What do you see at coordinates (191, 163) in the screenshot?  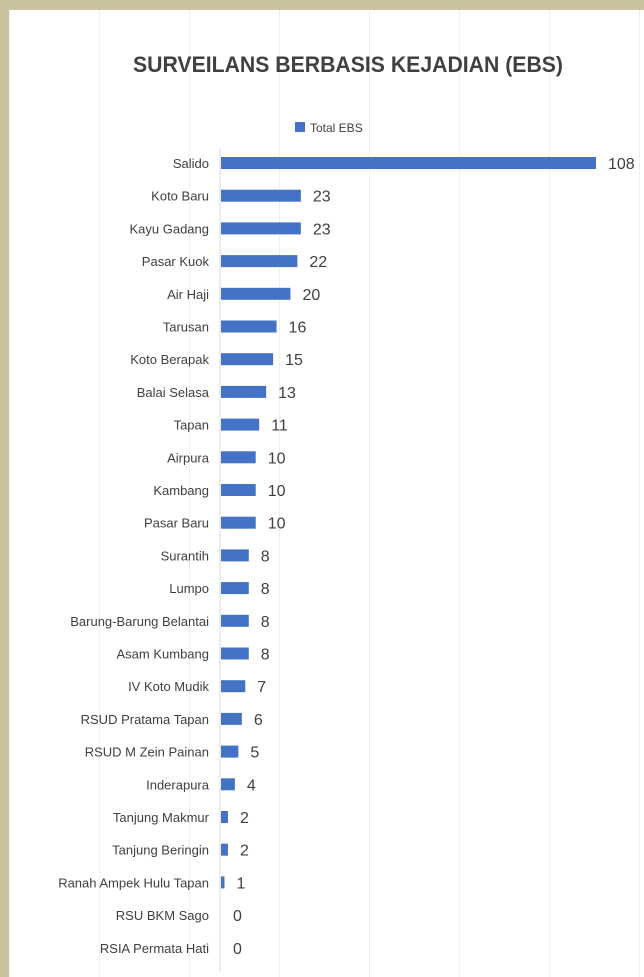 I see `category-label: Salido` at bounding box center [191, 163].